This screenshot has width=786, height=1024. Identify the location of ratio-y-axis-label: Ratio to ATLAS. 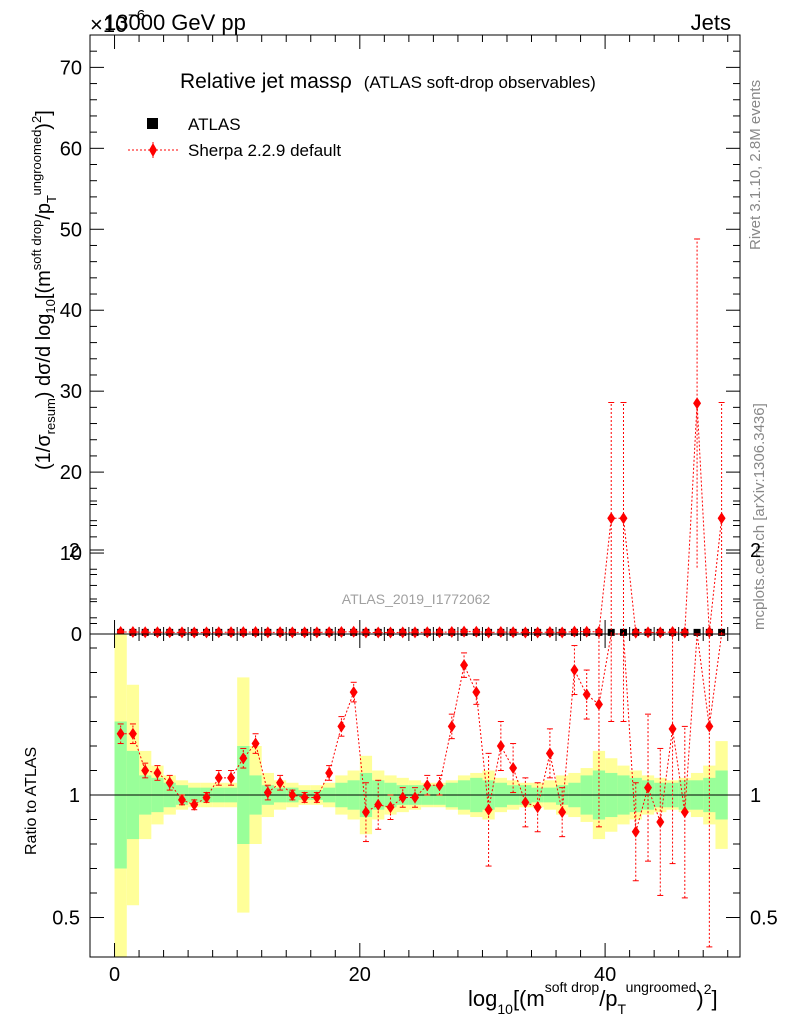
(31, 801).